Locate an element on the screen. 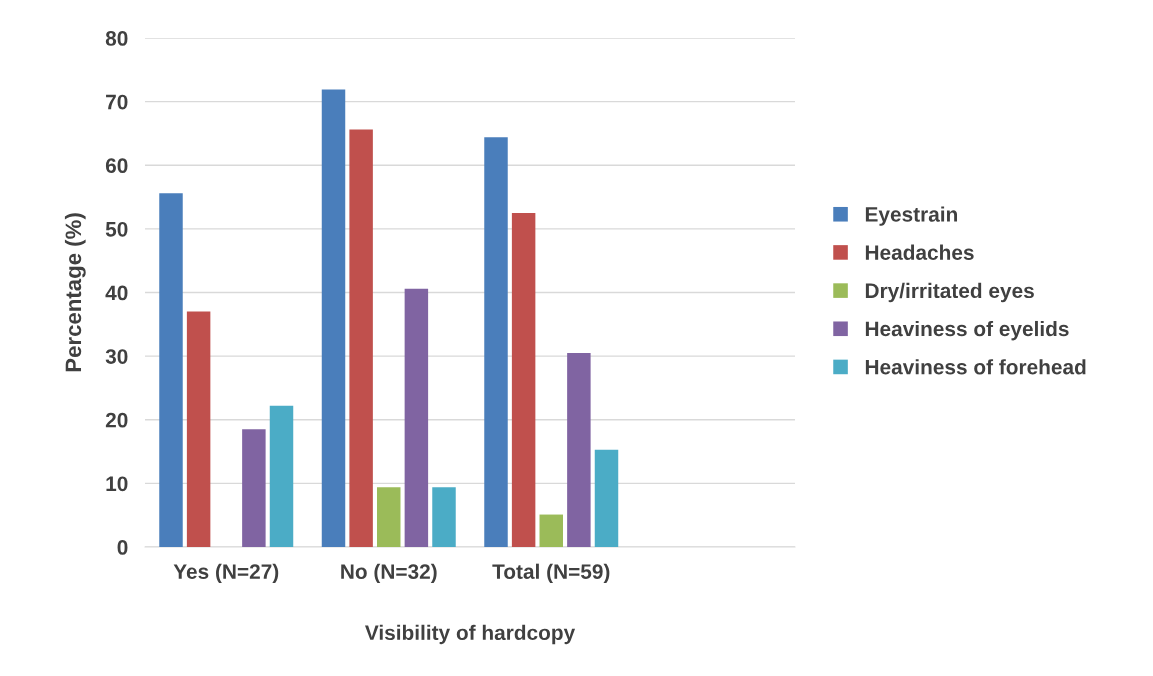  legend-label: Heaviness of eyelids is located at coordinates (967, 330).